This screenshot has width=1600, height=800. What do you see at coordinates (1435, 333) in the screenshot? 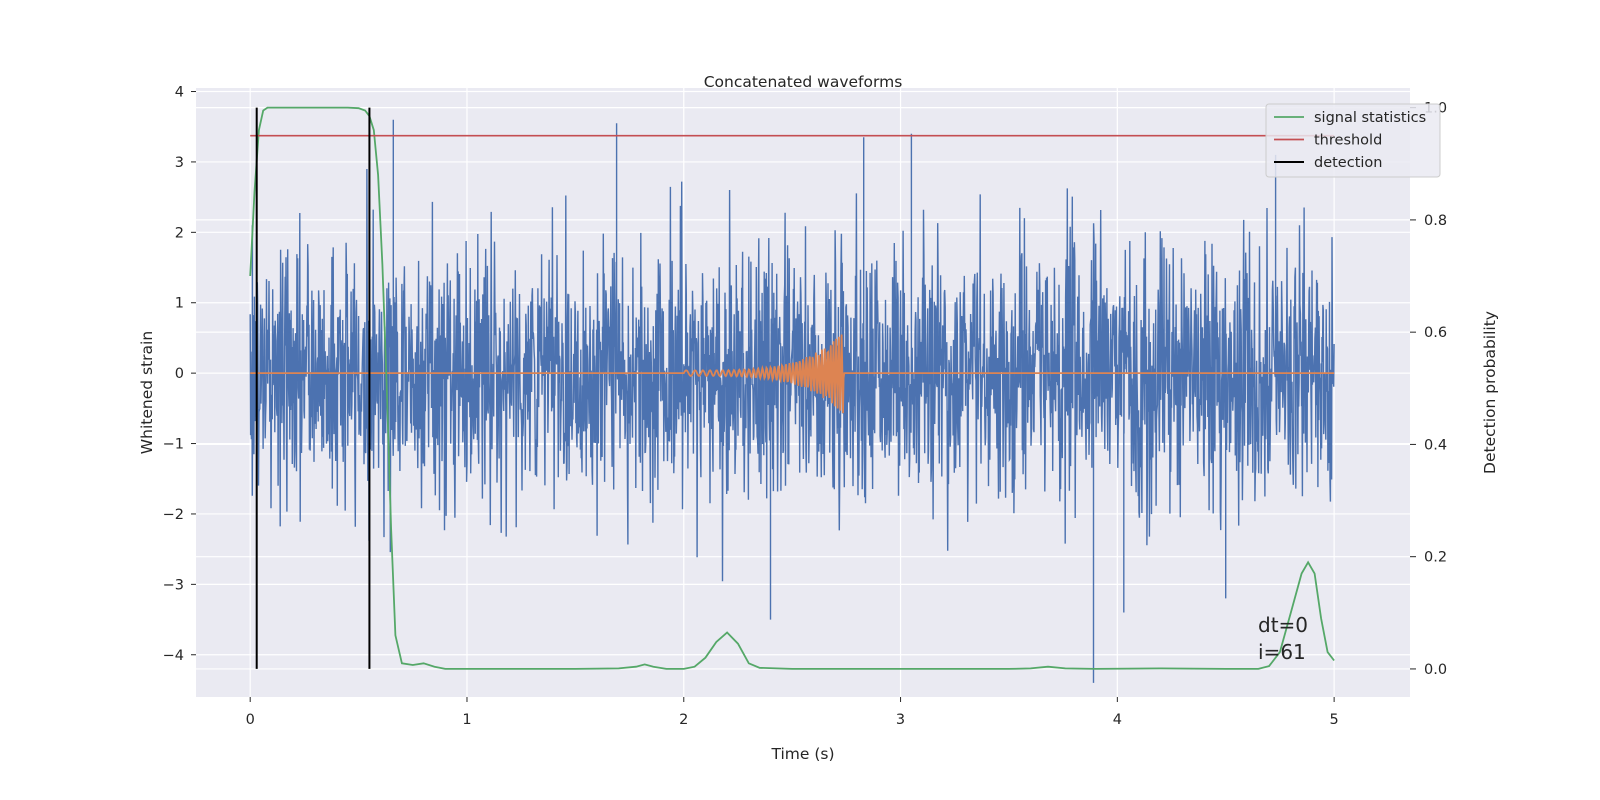
I see `right-tick-label-0.6: 0.6` at bounding box center [1435, 333].